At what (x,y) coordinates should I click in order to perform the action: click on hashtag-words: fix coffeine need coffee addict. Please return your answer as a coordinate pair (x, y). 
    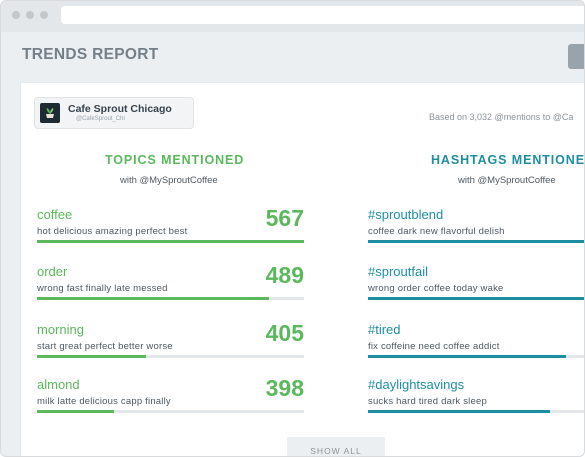
    Looking at the image, I should click on (434, 346).